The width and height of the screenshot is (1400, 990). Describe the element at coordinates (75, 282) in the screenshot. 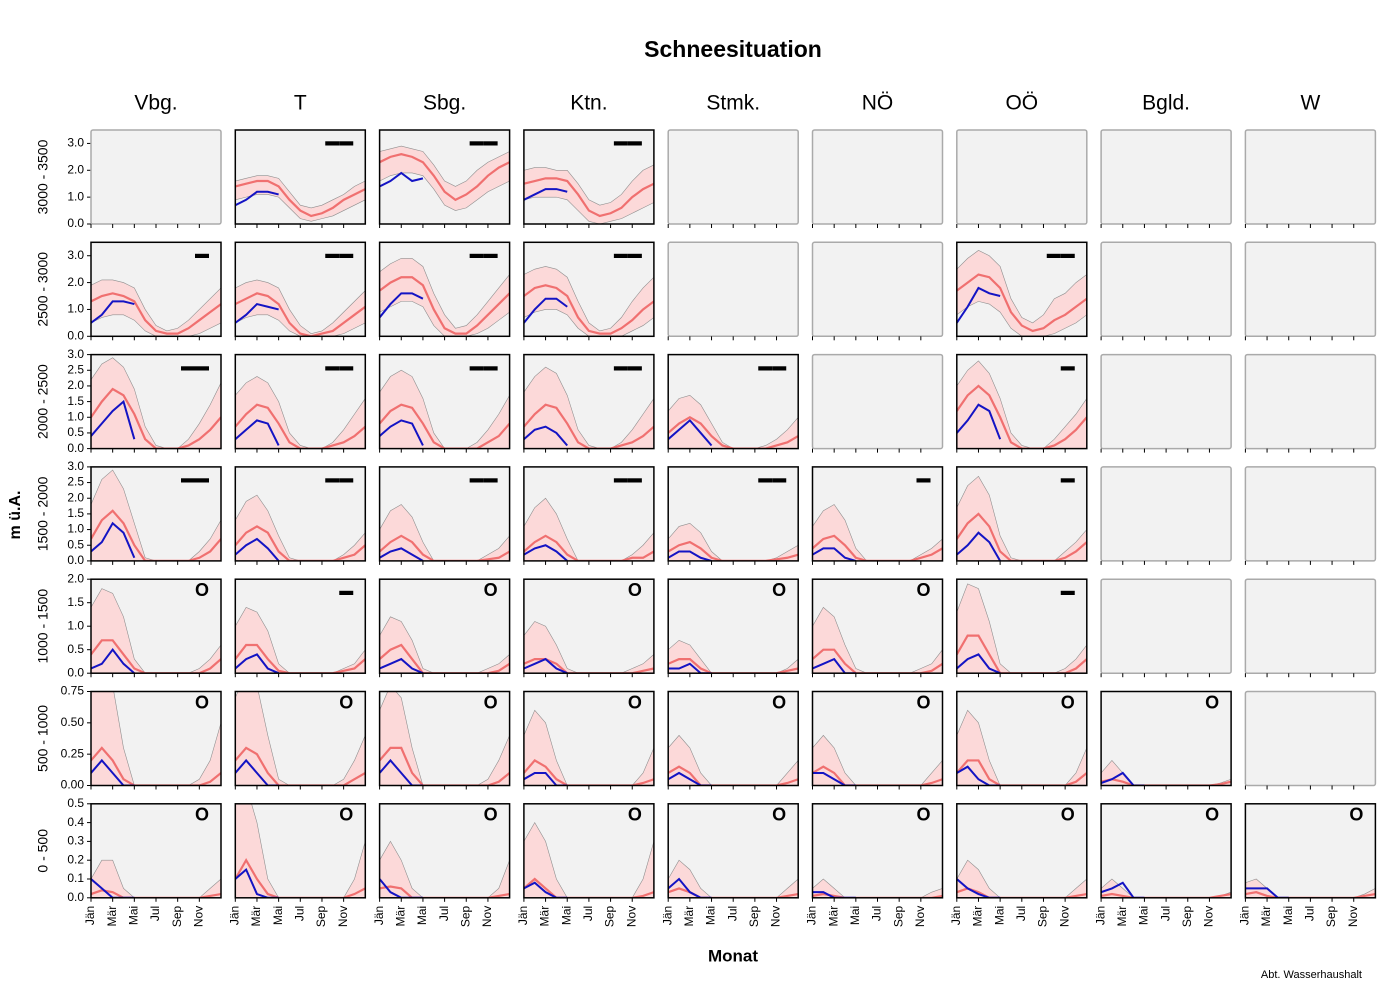

I see `y-tick-label: 2.0` at that location.